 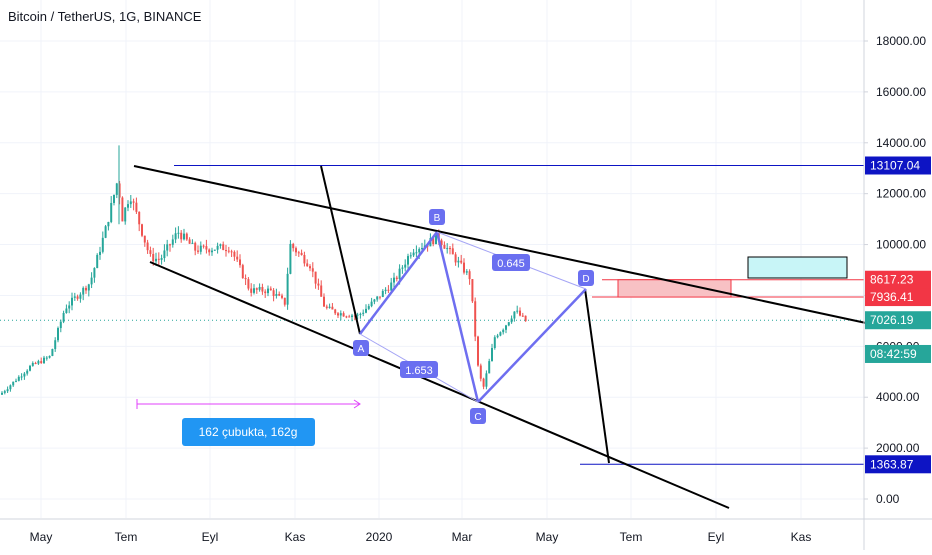 I want to click on y-tick-label: 14000.00, so click(x=901, y=143).